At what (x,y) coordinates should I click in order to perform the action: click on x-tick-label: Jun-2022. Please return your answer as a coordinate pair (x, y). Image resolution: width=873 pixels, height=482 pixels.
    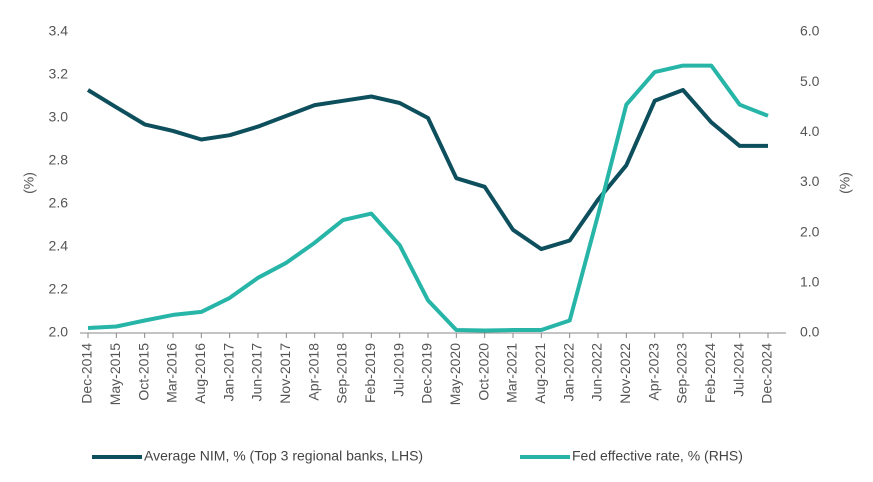
    Looking at the image, I should click on (597, 372).